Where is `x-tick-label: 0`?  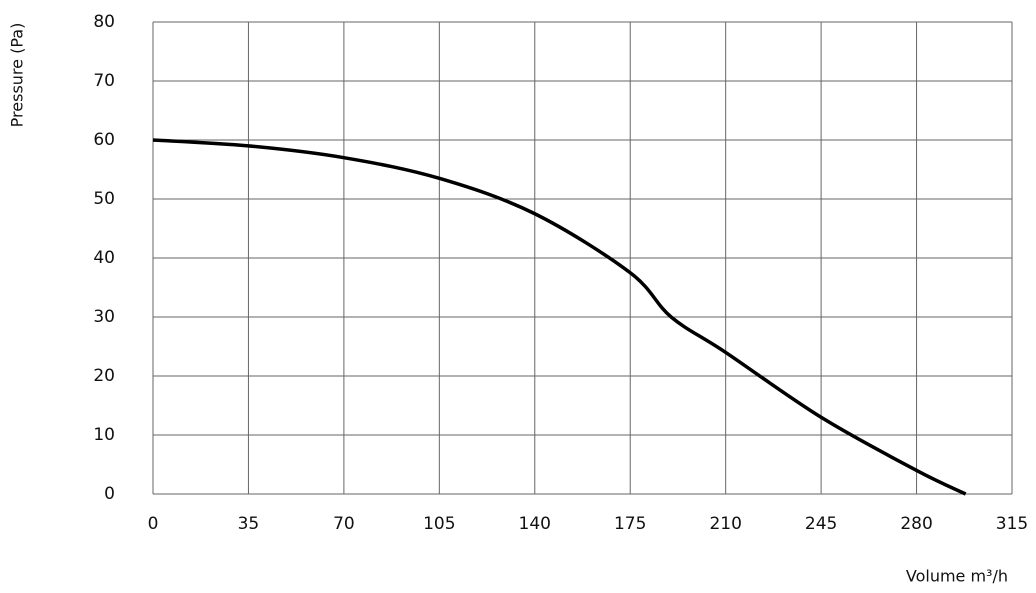
x-tick-label: 0 is located at coordinates (153, 524).